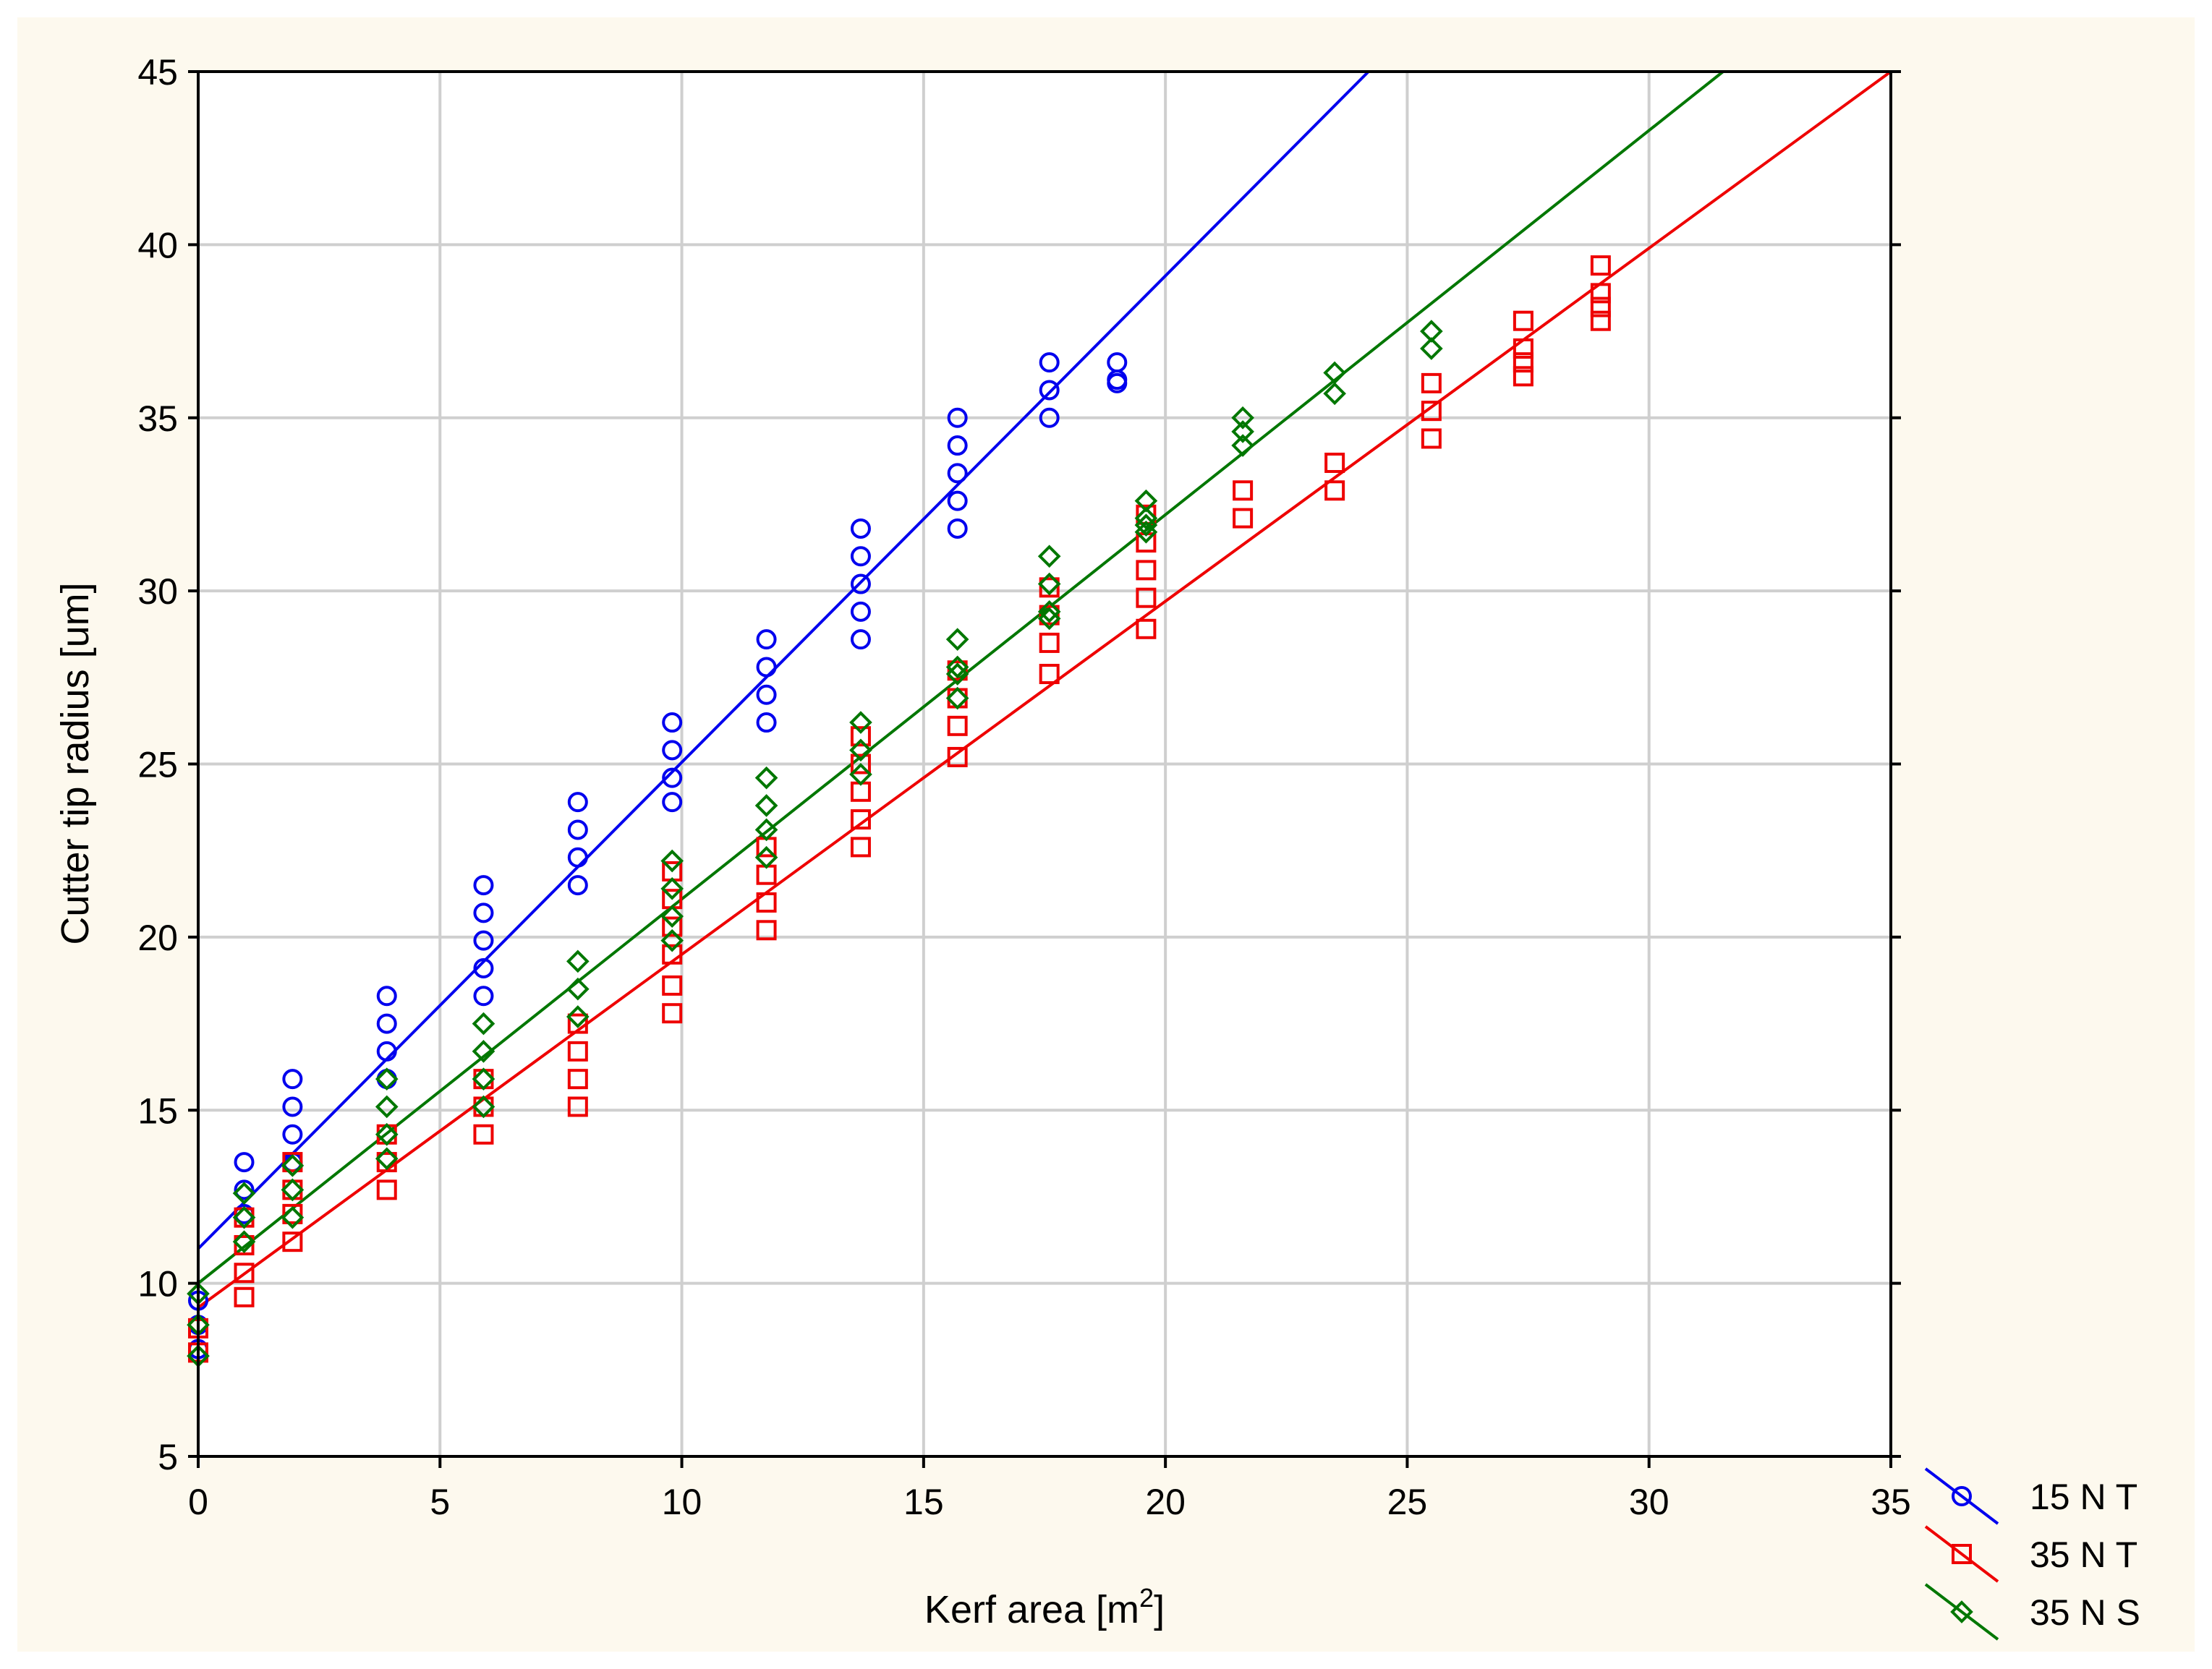 The image size is (2212, 1669). Describe the element at coordinates (1407, 1502) in the screenshot. I see `x-tick-label: 25` at that location.